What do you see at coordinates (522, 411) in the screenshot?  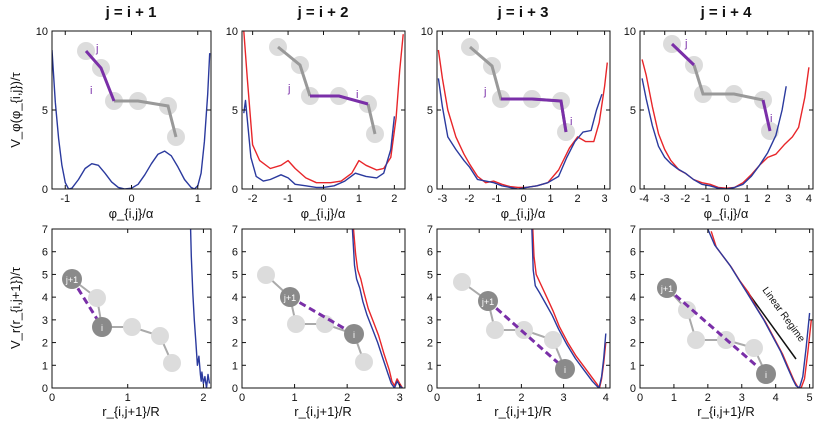 I see `x-axis-label-bottom-3: r_{i,j+1}/R` at bounding box center [522, 411].